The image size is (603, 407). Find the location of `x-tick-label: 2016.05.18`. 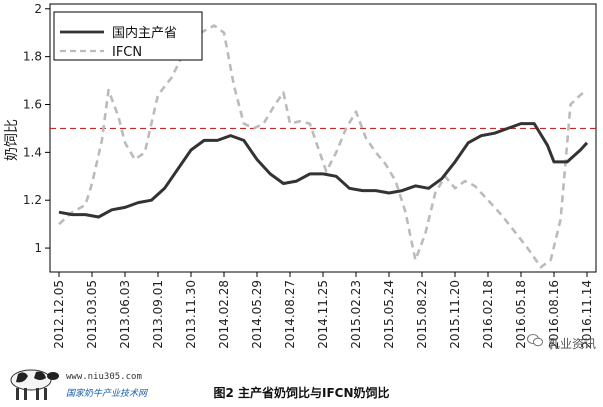

x-tick-label: 2016.05.18 is located at coordinates (521, 314).